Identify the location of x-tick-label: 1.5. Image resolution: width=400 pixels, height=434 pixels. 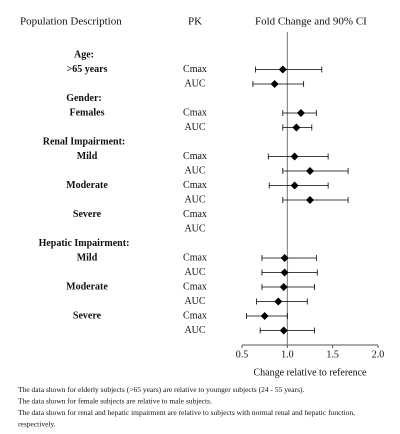
(332, 354).